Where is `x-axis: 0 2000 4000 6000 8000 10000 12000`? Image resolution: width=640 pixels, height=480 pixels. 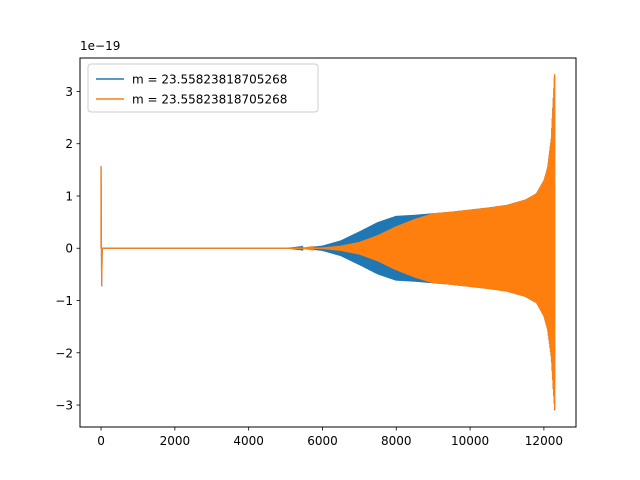 x-axis: 0 2000 4000 6000 8000 10000 12000 is located at coordinates (330, 437).